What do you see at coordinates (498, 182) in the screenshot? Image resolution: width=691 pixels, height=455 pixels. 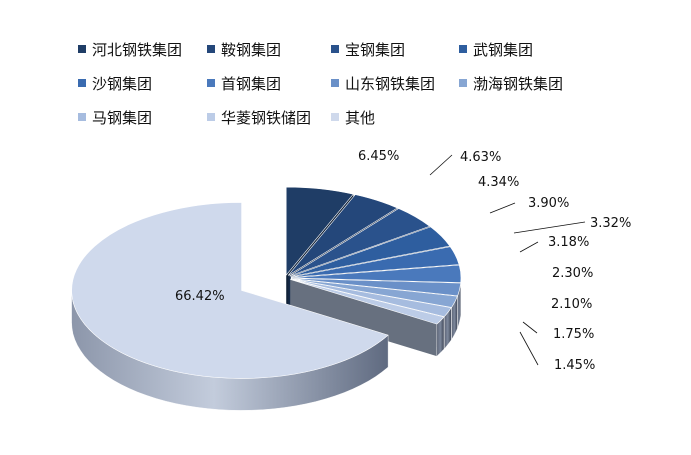 I see `data-label: 4.34%` at bounding box center [498, 182].